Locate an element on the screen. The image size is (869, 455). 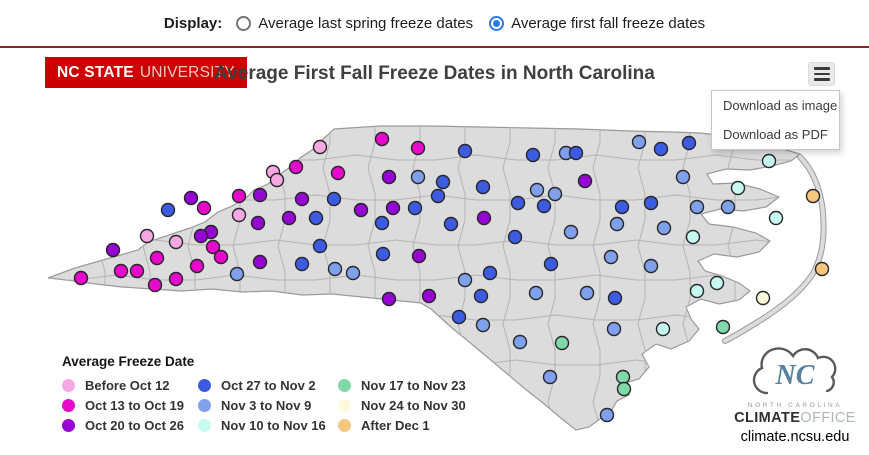
display-option-2: Average first fall freeze dates is located at coordinates (597, 23).